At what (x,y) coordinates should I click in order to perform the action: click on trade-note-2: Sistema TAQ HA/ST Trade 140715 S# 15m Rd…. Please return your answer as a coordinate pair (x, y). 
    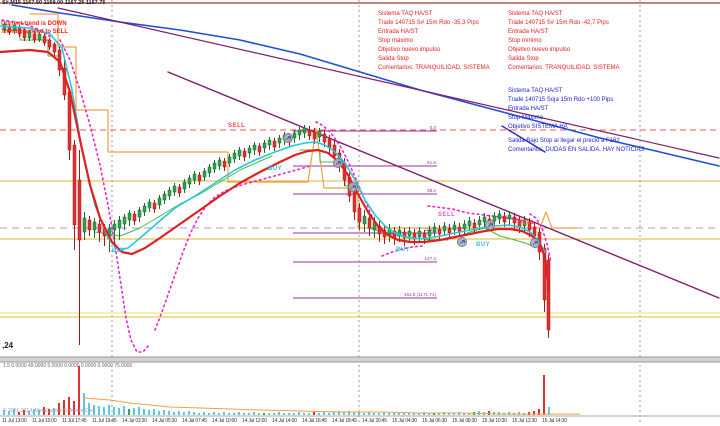
    Looking at the image, I should click on (578, 41).